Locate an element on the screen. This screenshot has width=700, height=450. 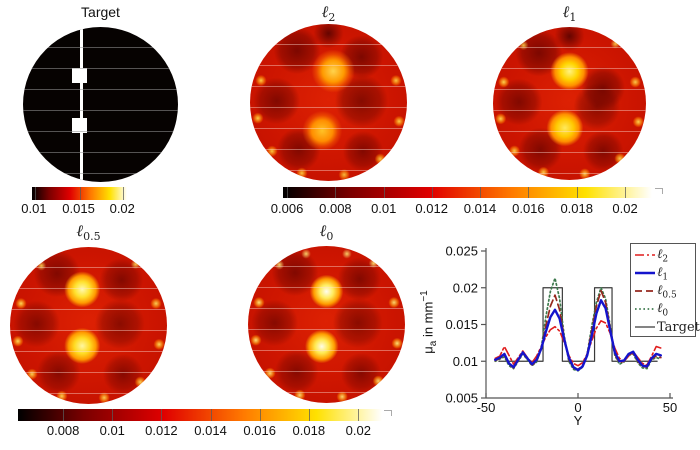
panel-title-l2: ℓ2 is located at coordinates (328, 13).